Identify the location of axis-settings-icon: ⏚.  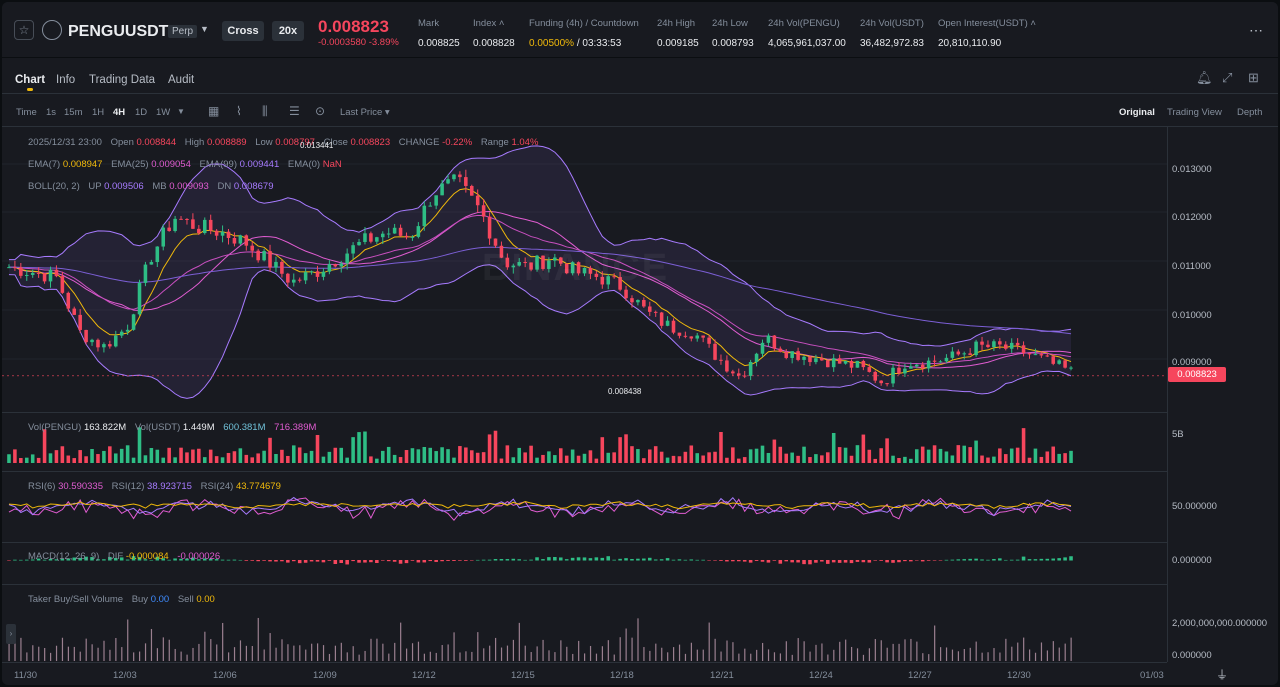
(1222, 675).